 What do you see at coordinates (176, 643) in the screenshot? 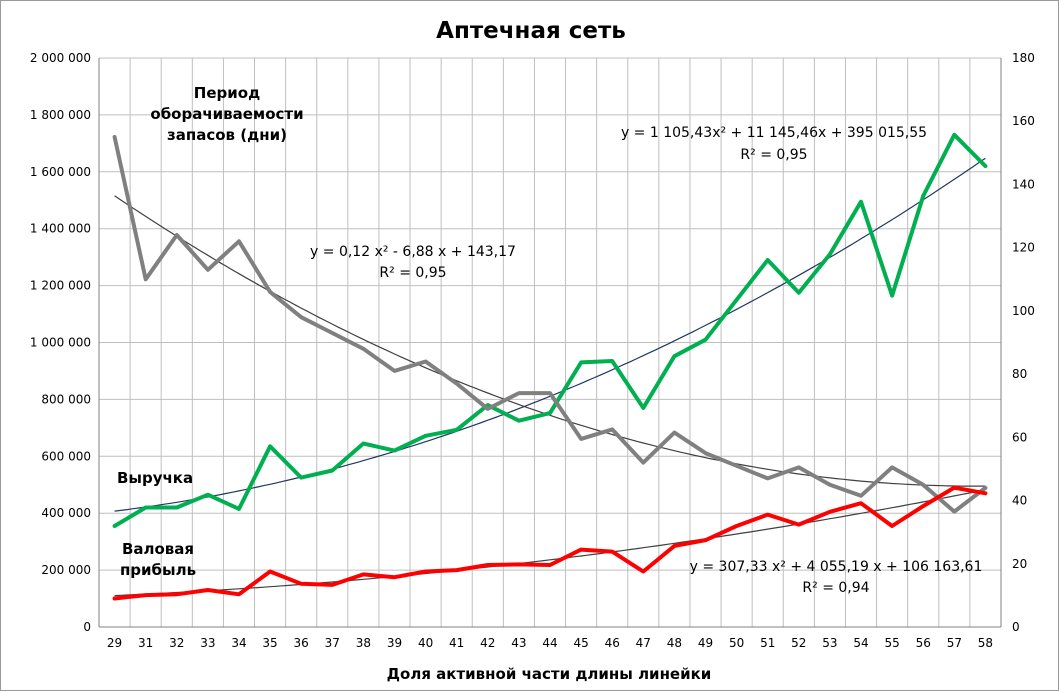
I see `x-tick-label: 32` at bounding box center [176, 643].